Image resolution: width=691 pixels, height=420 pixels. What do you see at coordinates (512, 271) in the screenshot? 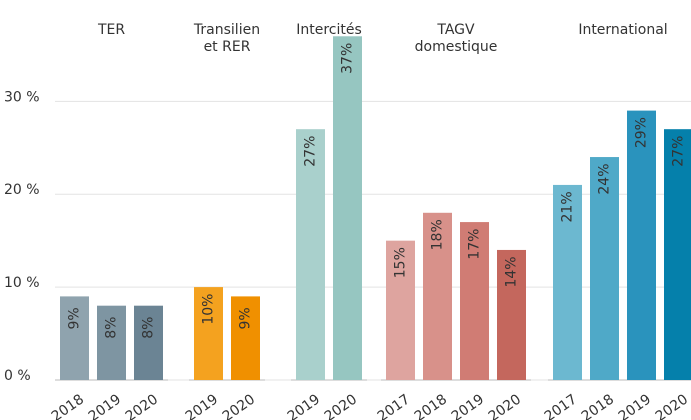
I see `value-label: 14%` at bounding box center [512, 271].